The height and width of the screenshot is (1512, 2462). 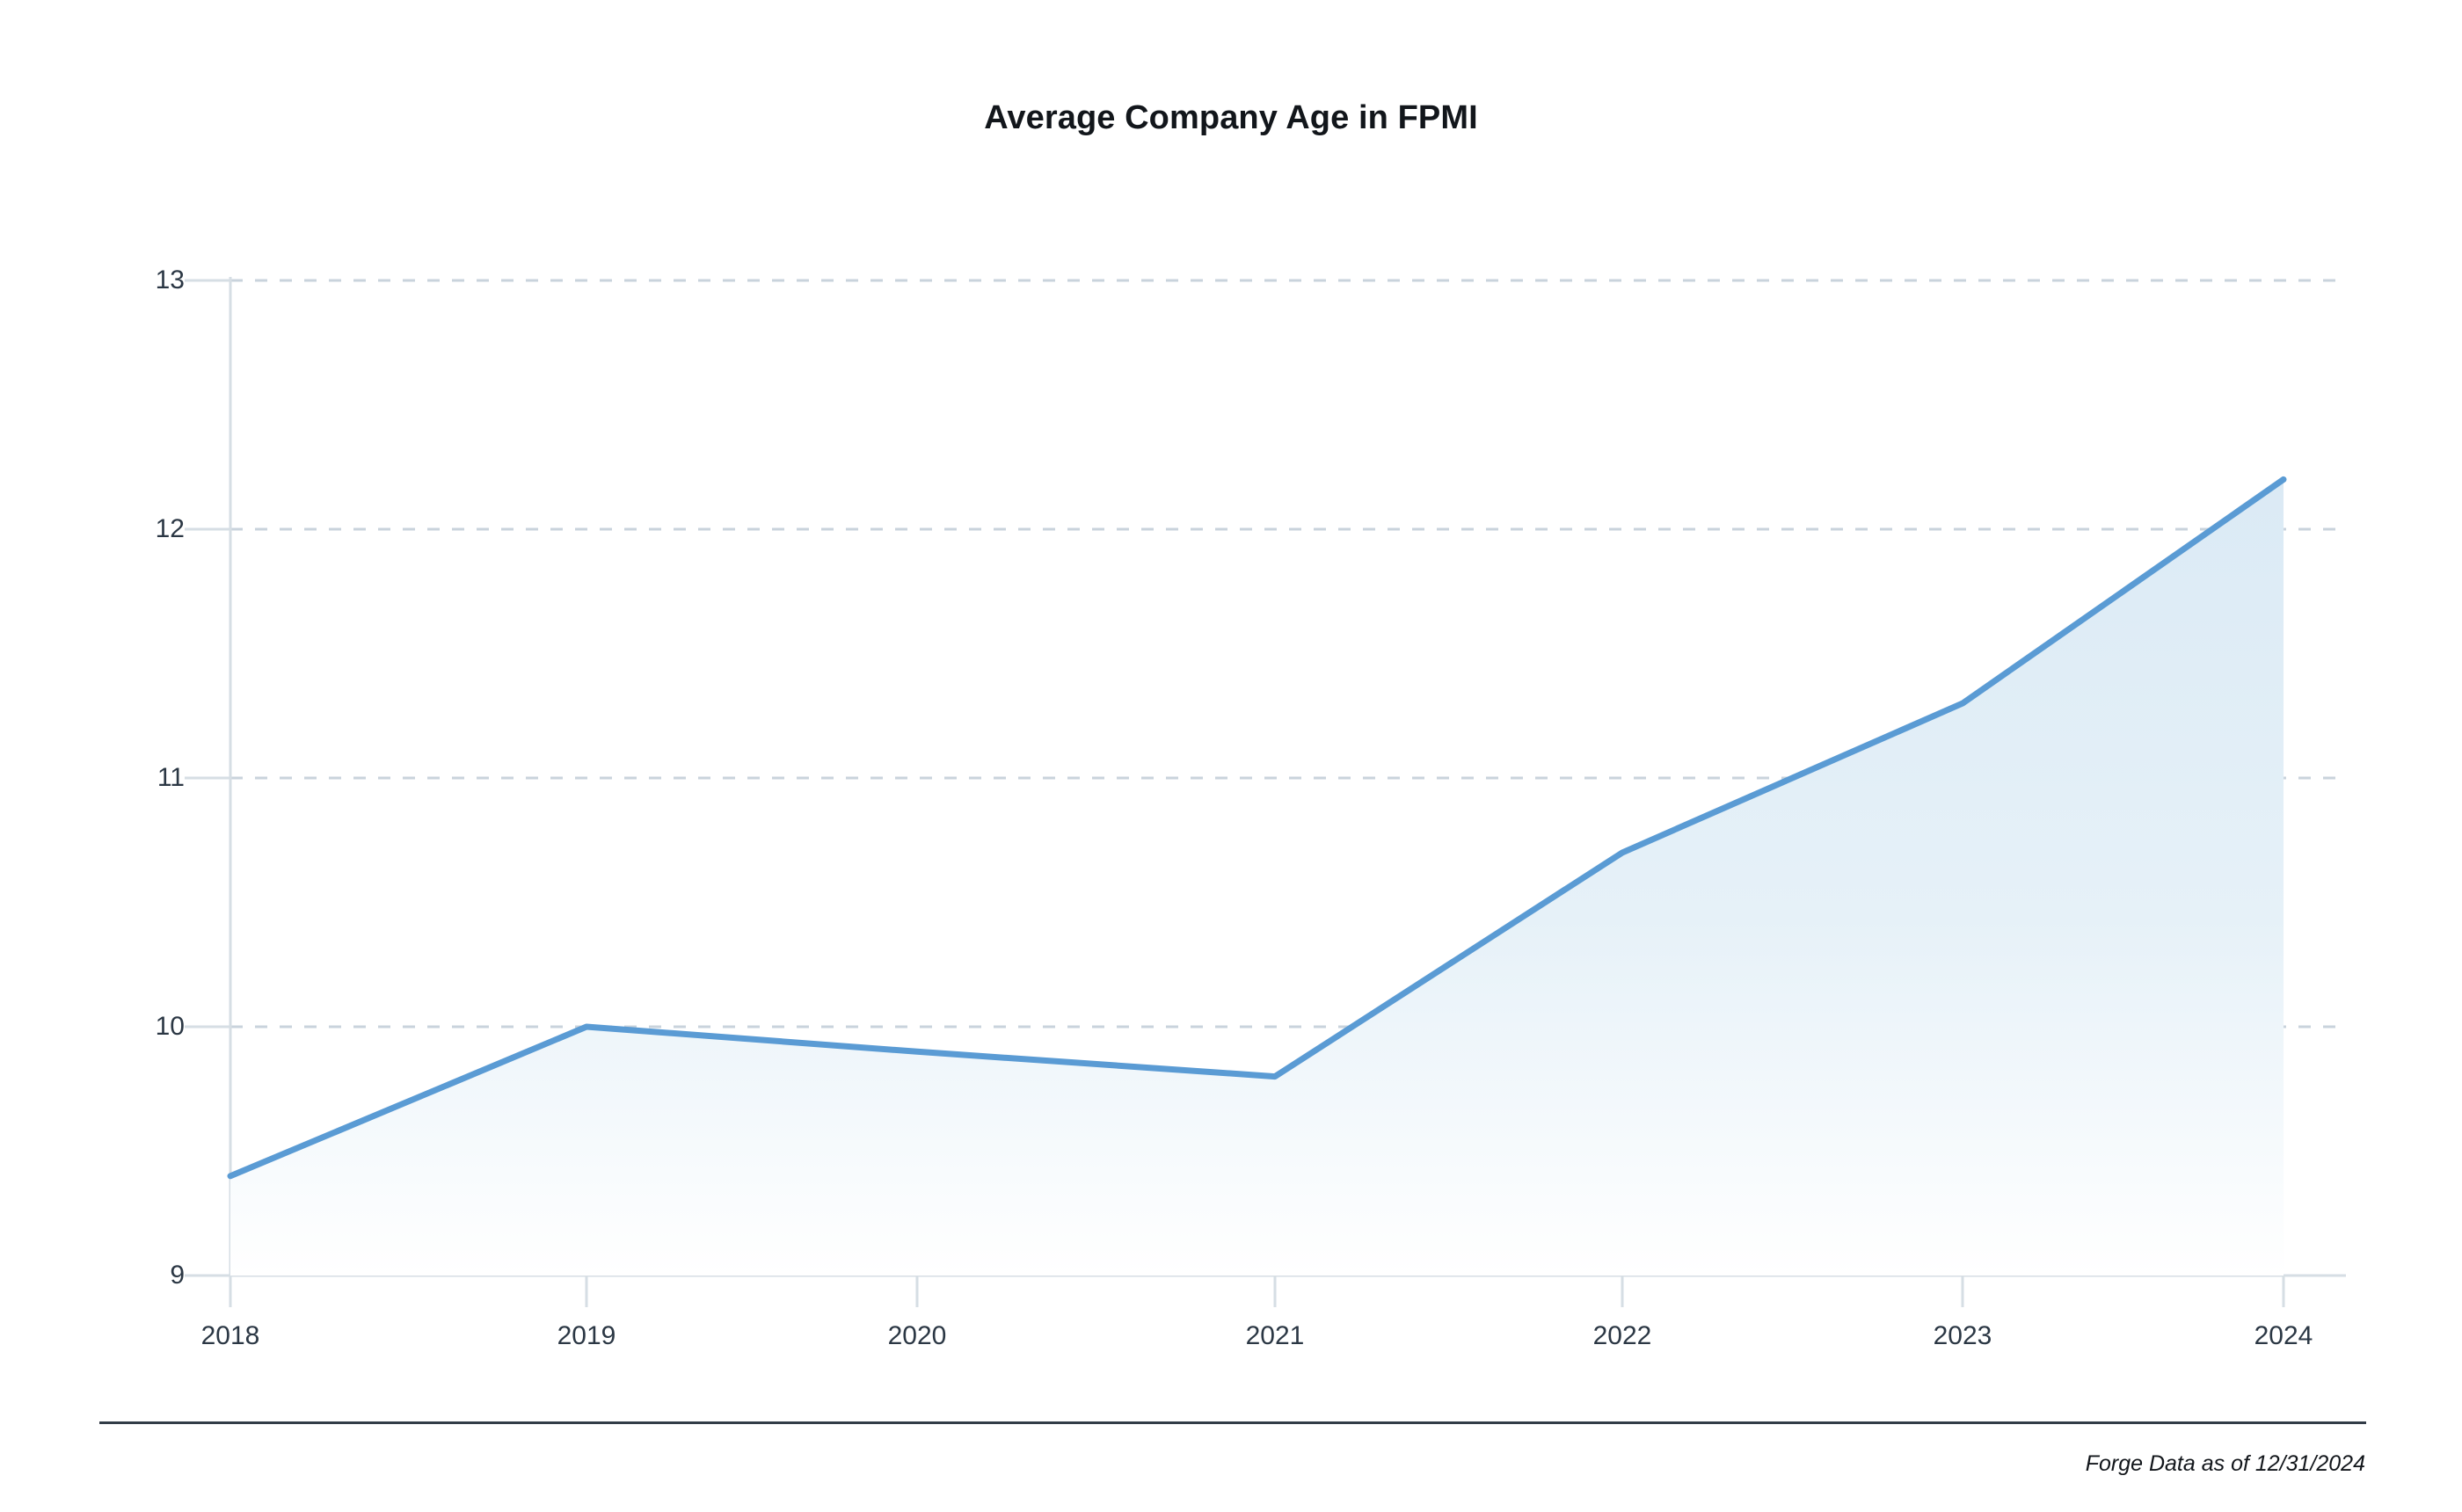 I want to click on y-tick-label-12: 12, so click(x=170, y=529).